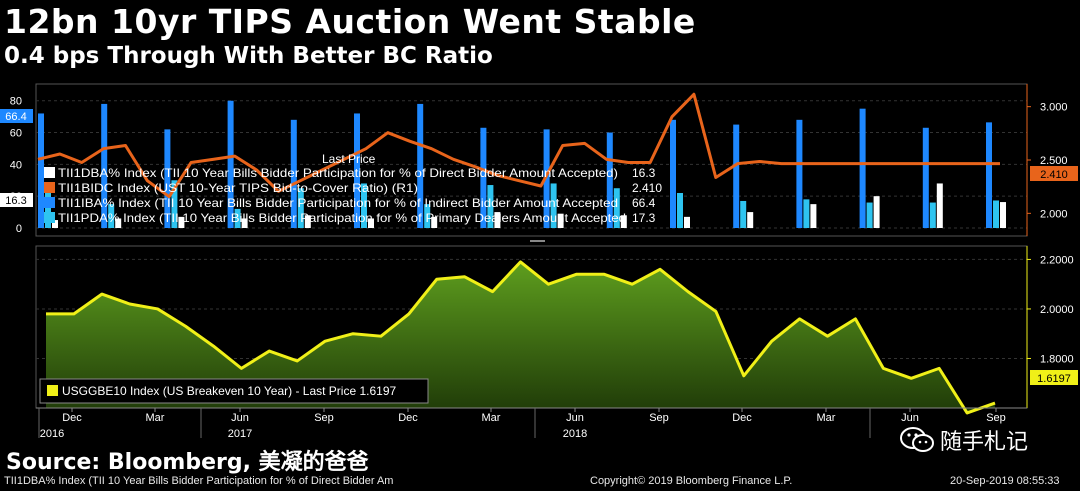 This screenshot has height=491, width=1080. I want to click on watermark: 随手札记, so click(964, 440).